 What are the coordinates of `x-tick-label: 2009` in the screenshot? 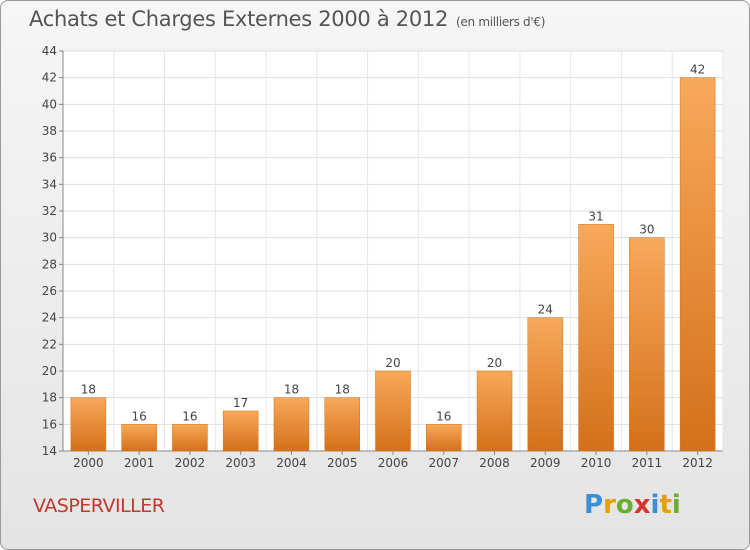 It's located at (545, 463).